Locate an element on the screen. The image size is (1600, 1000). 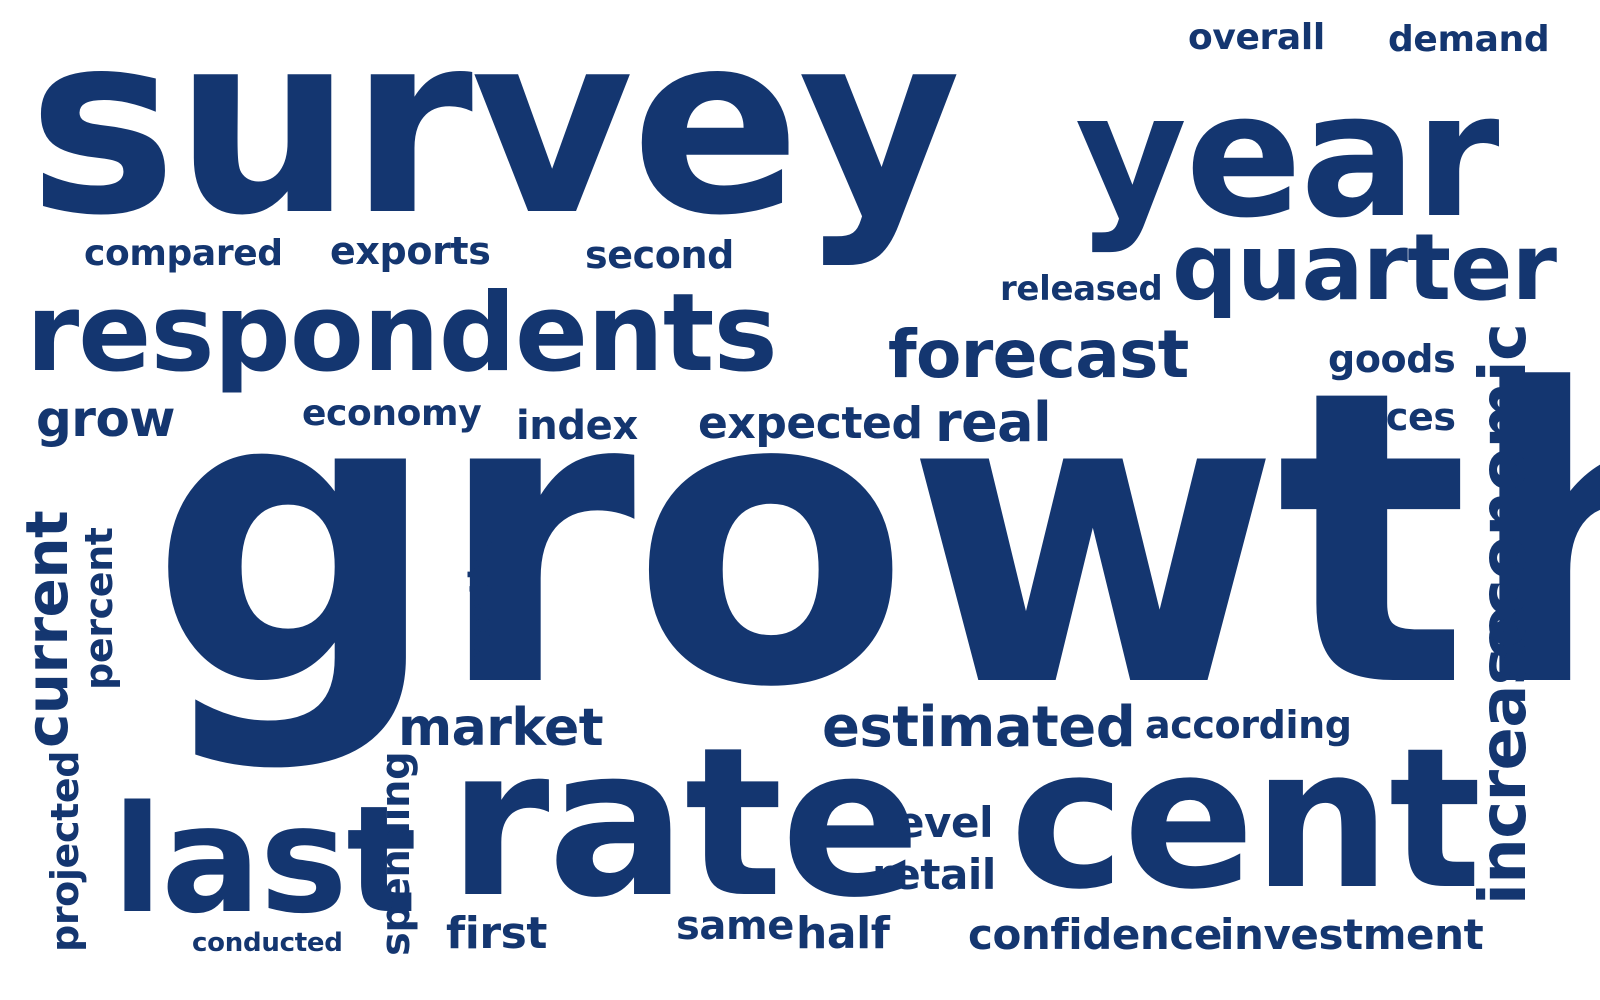
word-exports: exports is located at coordinates (410, 251).